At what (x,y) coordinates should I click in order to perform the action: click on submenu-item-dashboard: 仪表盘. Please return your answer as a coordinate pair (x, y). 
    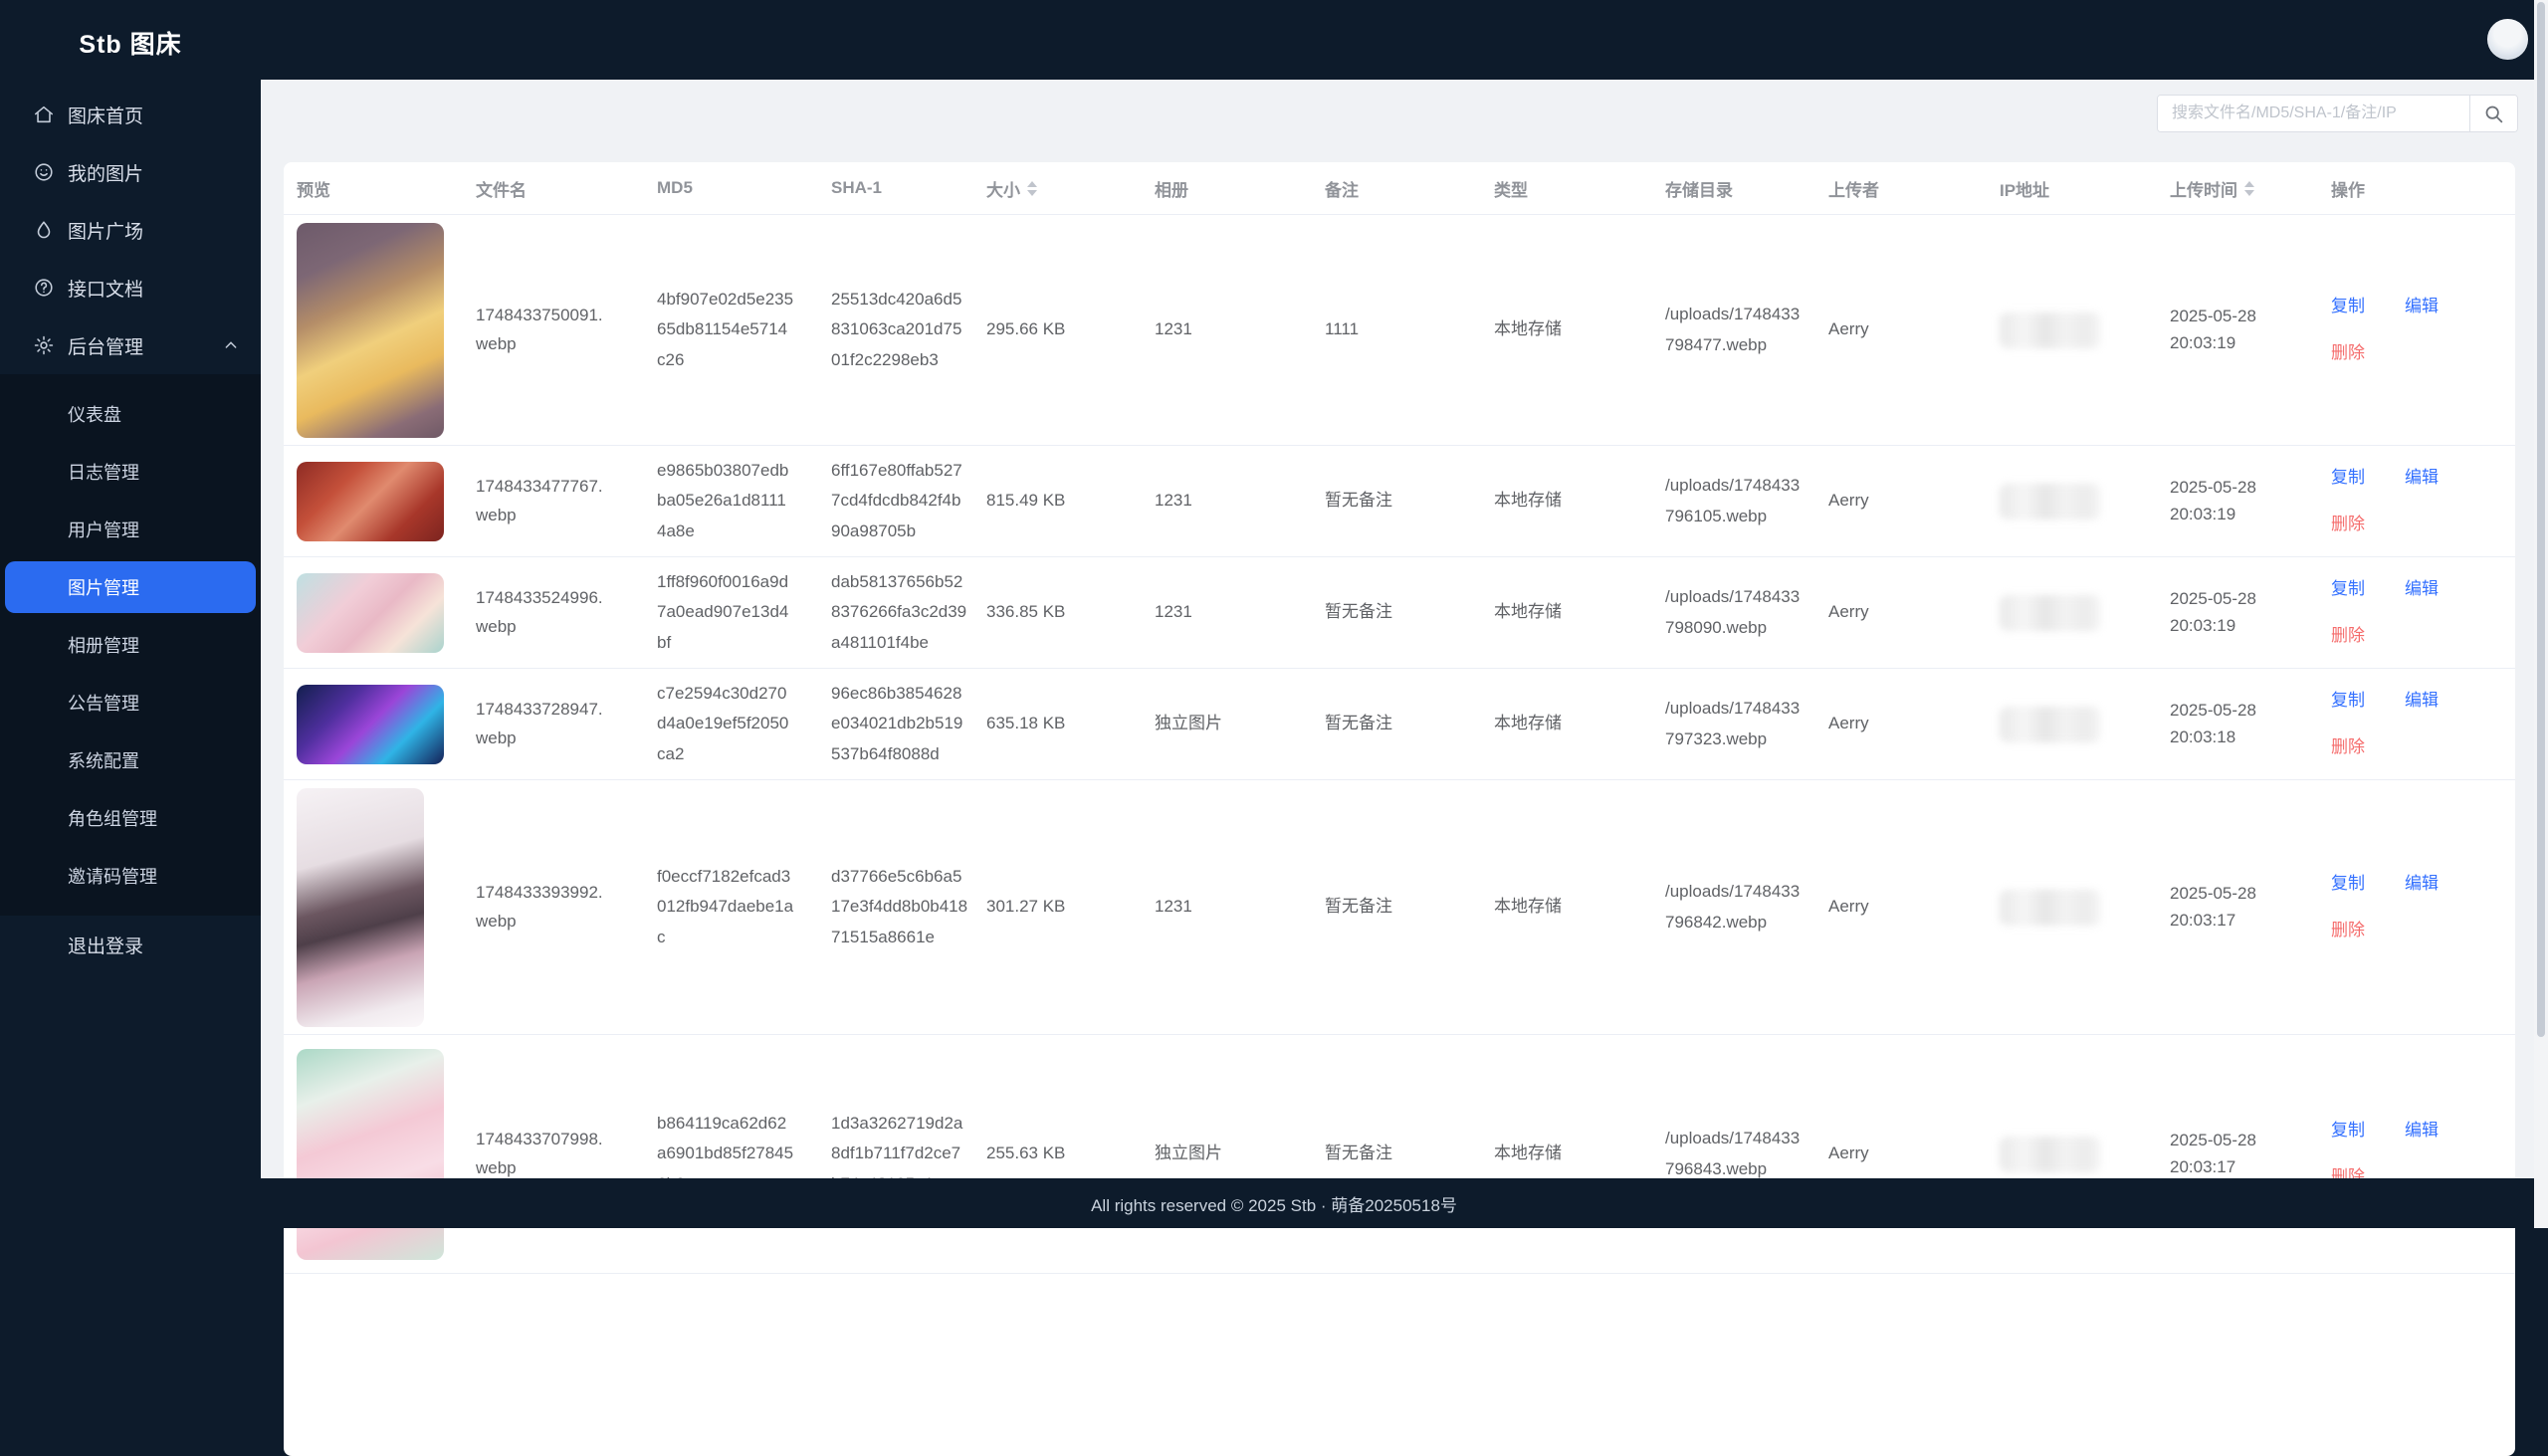
    Looking at the image, I should click on (130, 414).